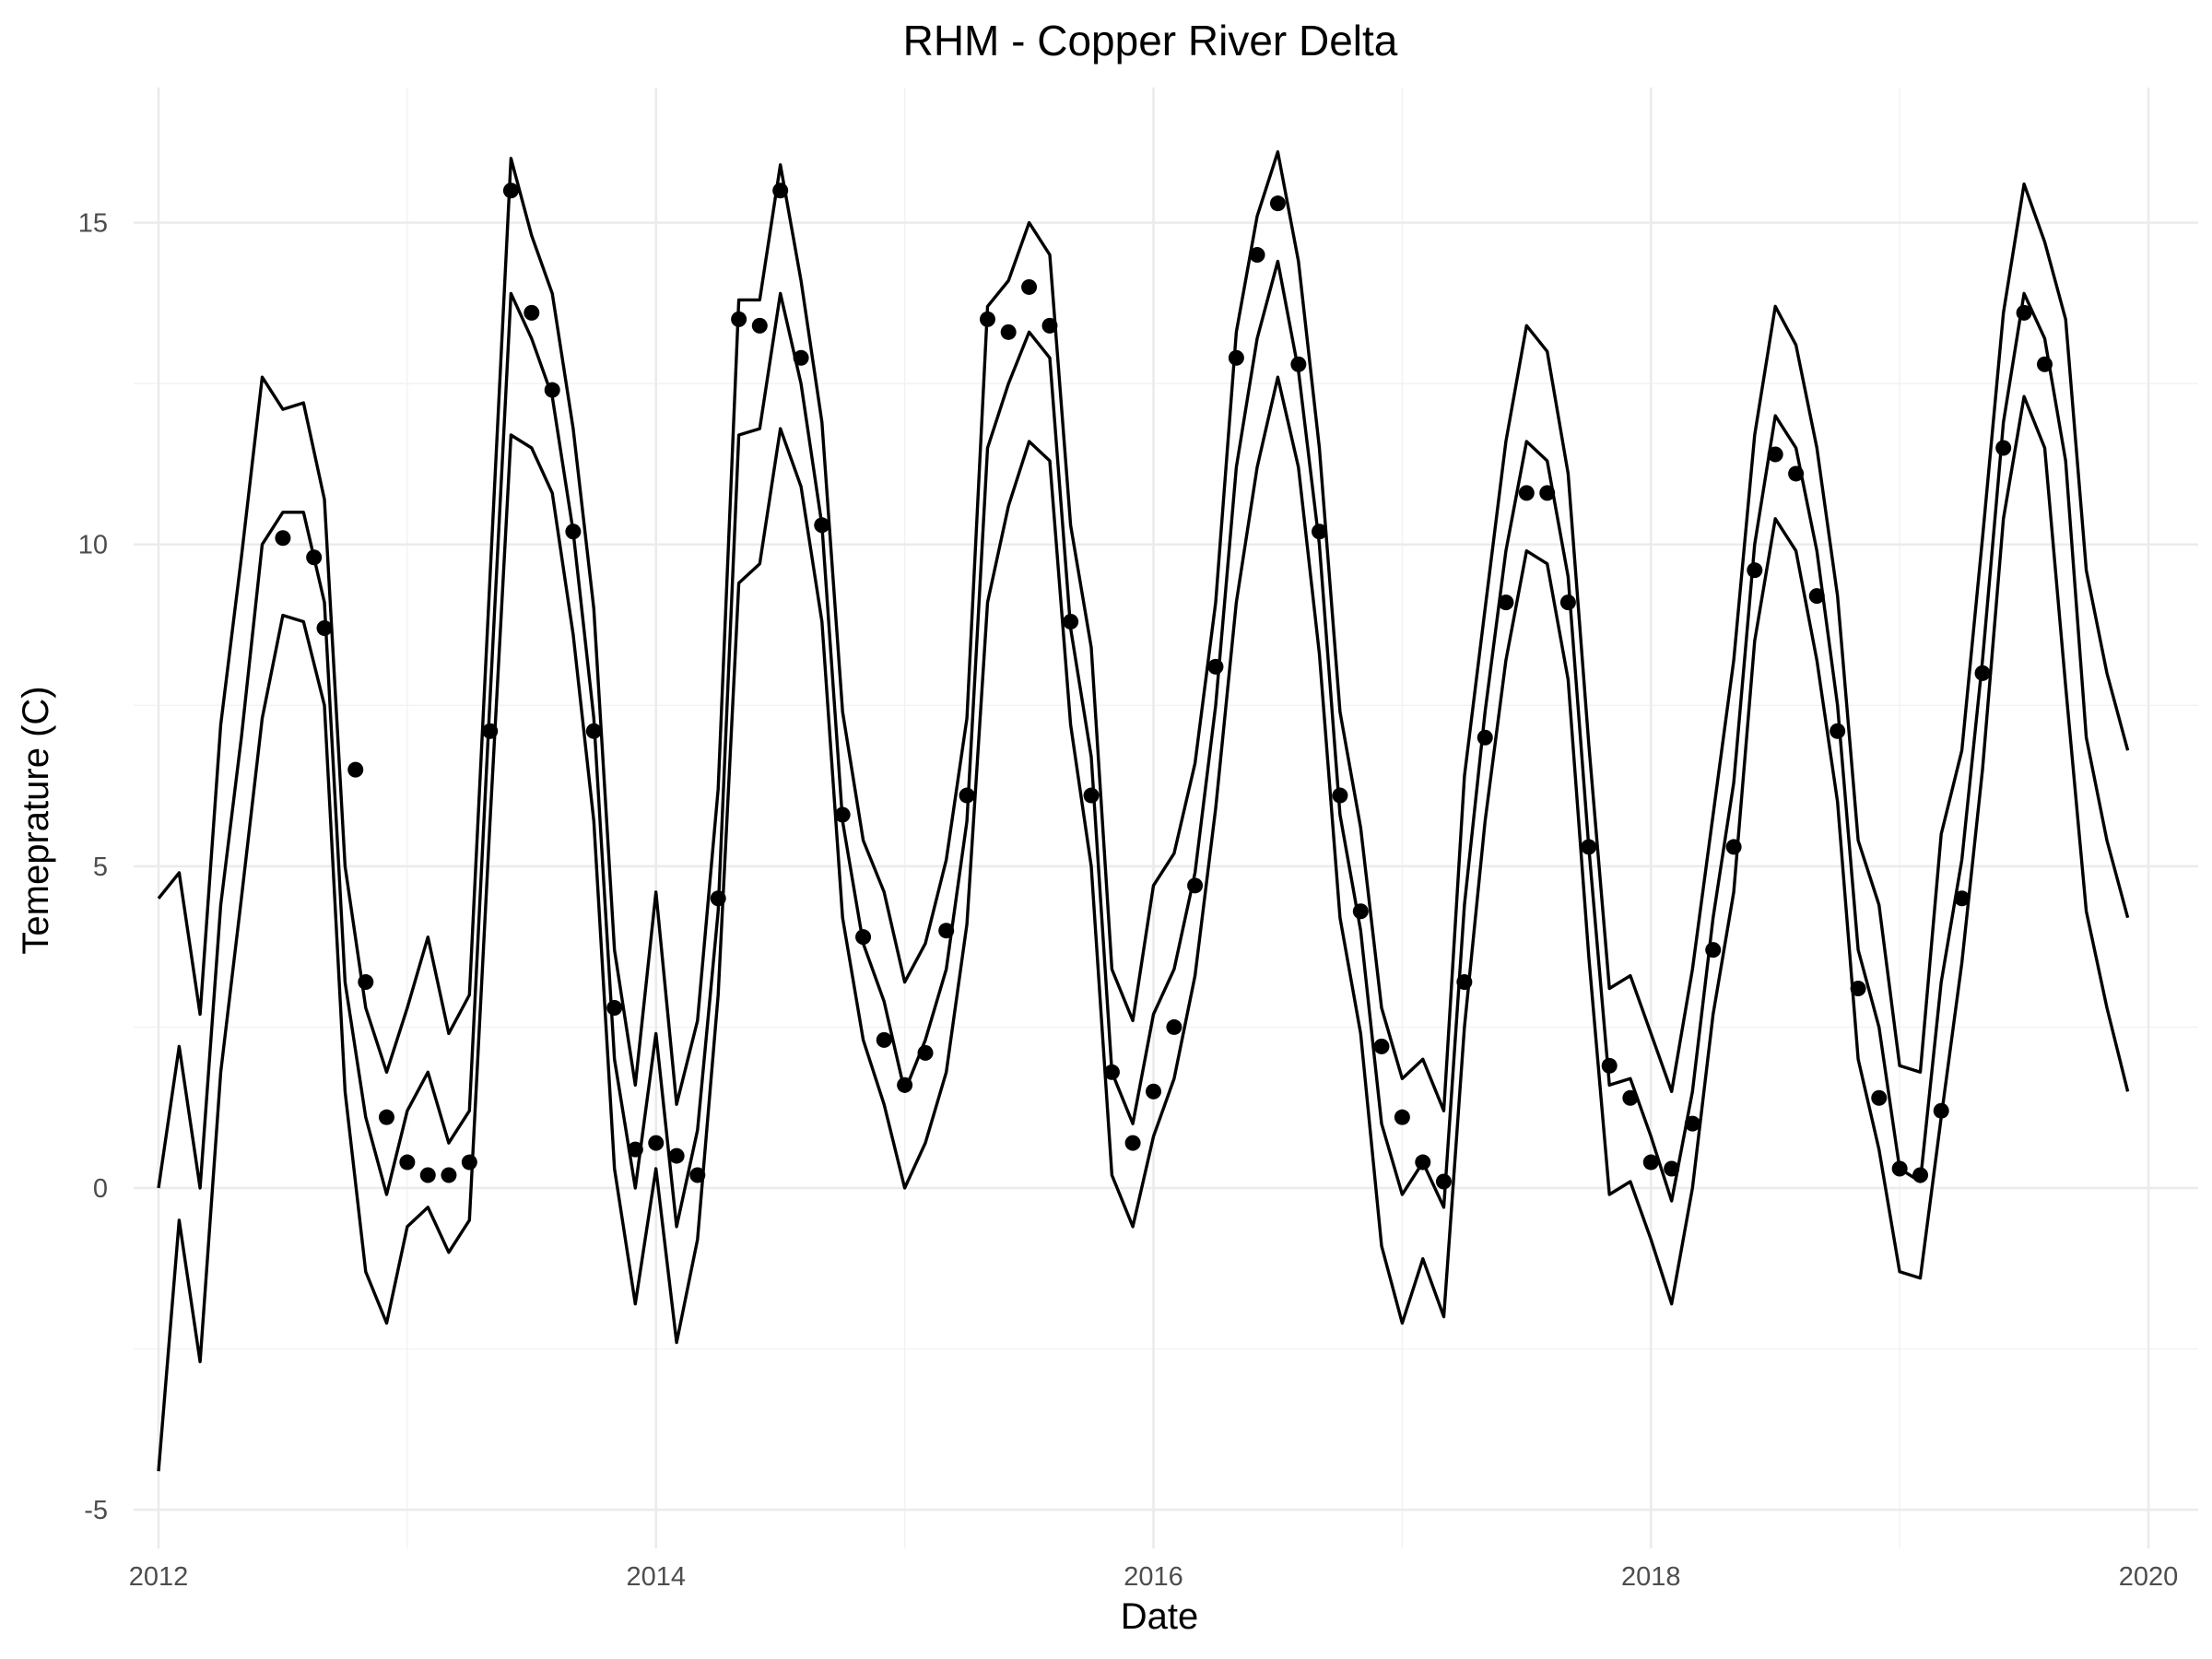 This screenshot has height=1659, width=2212. What do you see at coordinates (656, 1577) in the screenshot?
I see `x-tick-label: 2014` at bounding box center [656, 1577].